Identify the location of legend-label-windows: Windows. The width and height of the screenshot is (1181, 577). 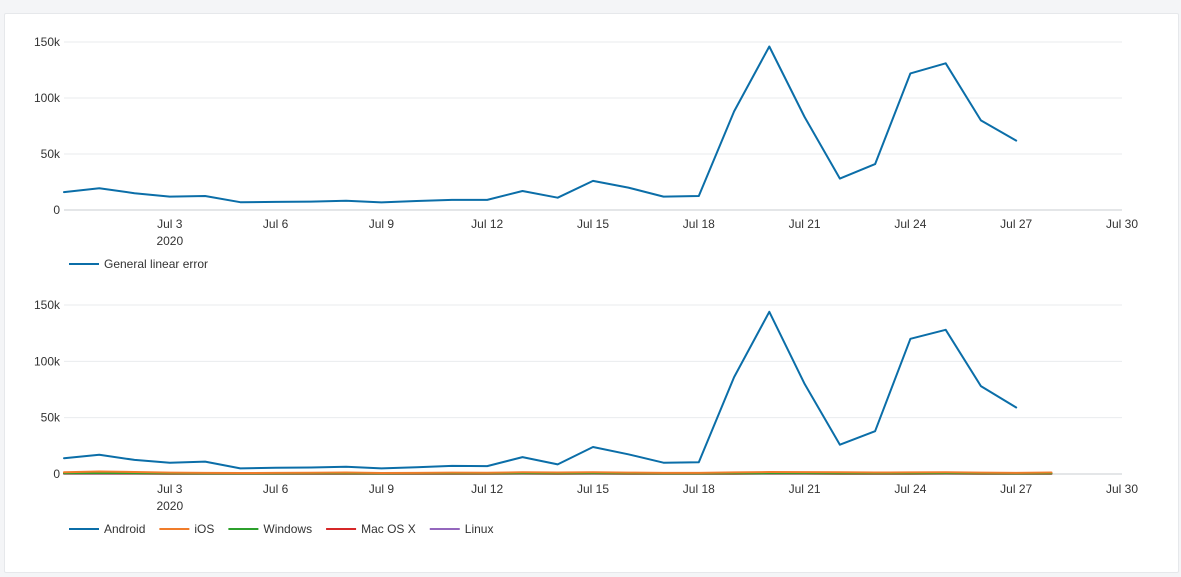
(287, 529).